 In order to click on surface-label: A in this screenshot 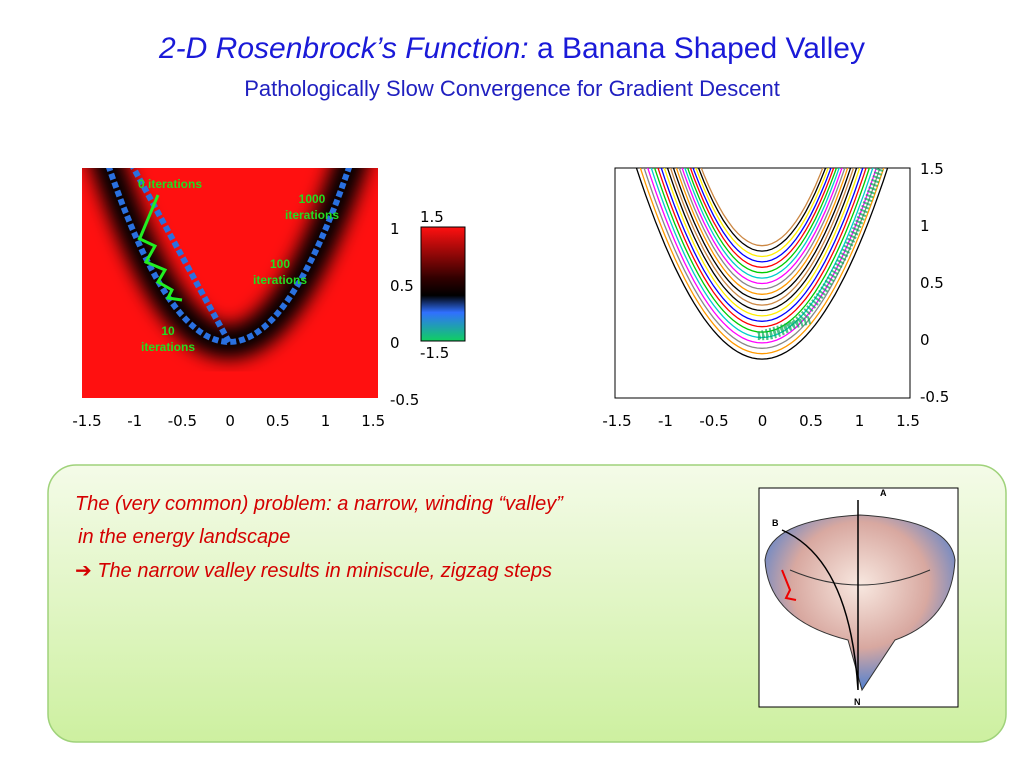, I will do `click(883, 493)`.